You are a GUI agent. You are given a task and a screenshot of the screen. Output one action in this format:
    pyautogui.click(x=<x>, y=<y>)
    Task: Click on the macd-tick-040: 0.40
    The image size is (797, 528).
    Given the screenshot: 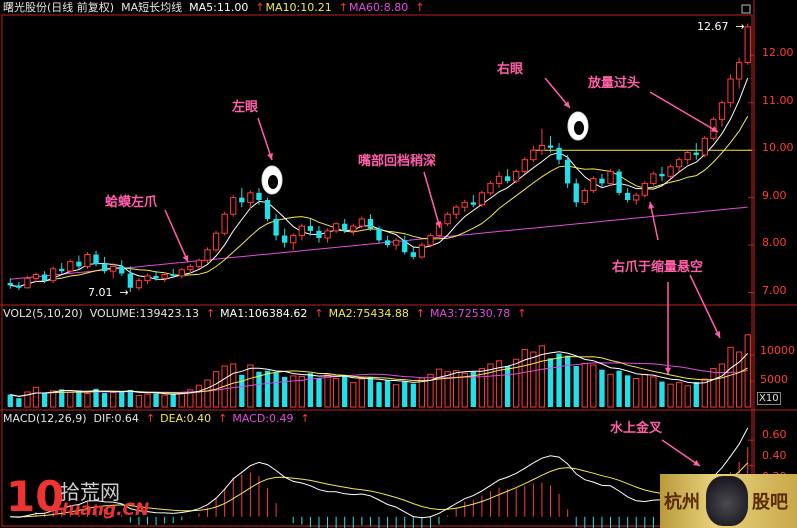 What is the action you would take?
    pyautogui.click(x=774, y=455)
    